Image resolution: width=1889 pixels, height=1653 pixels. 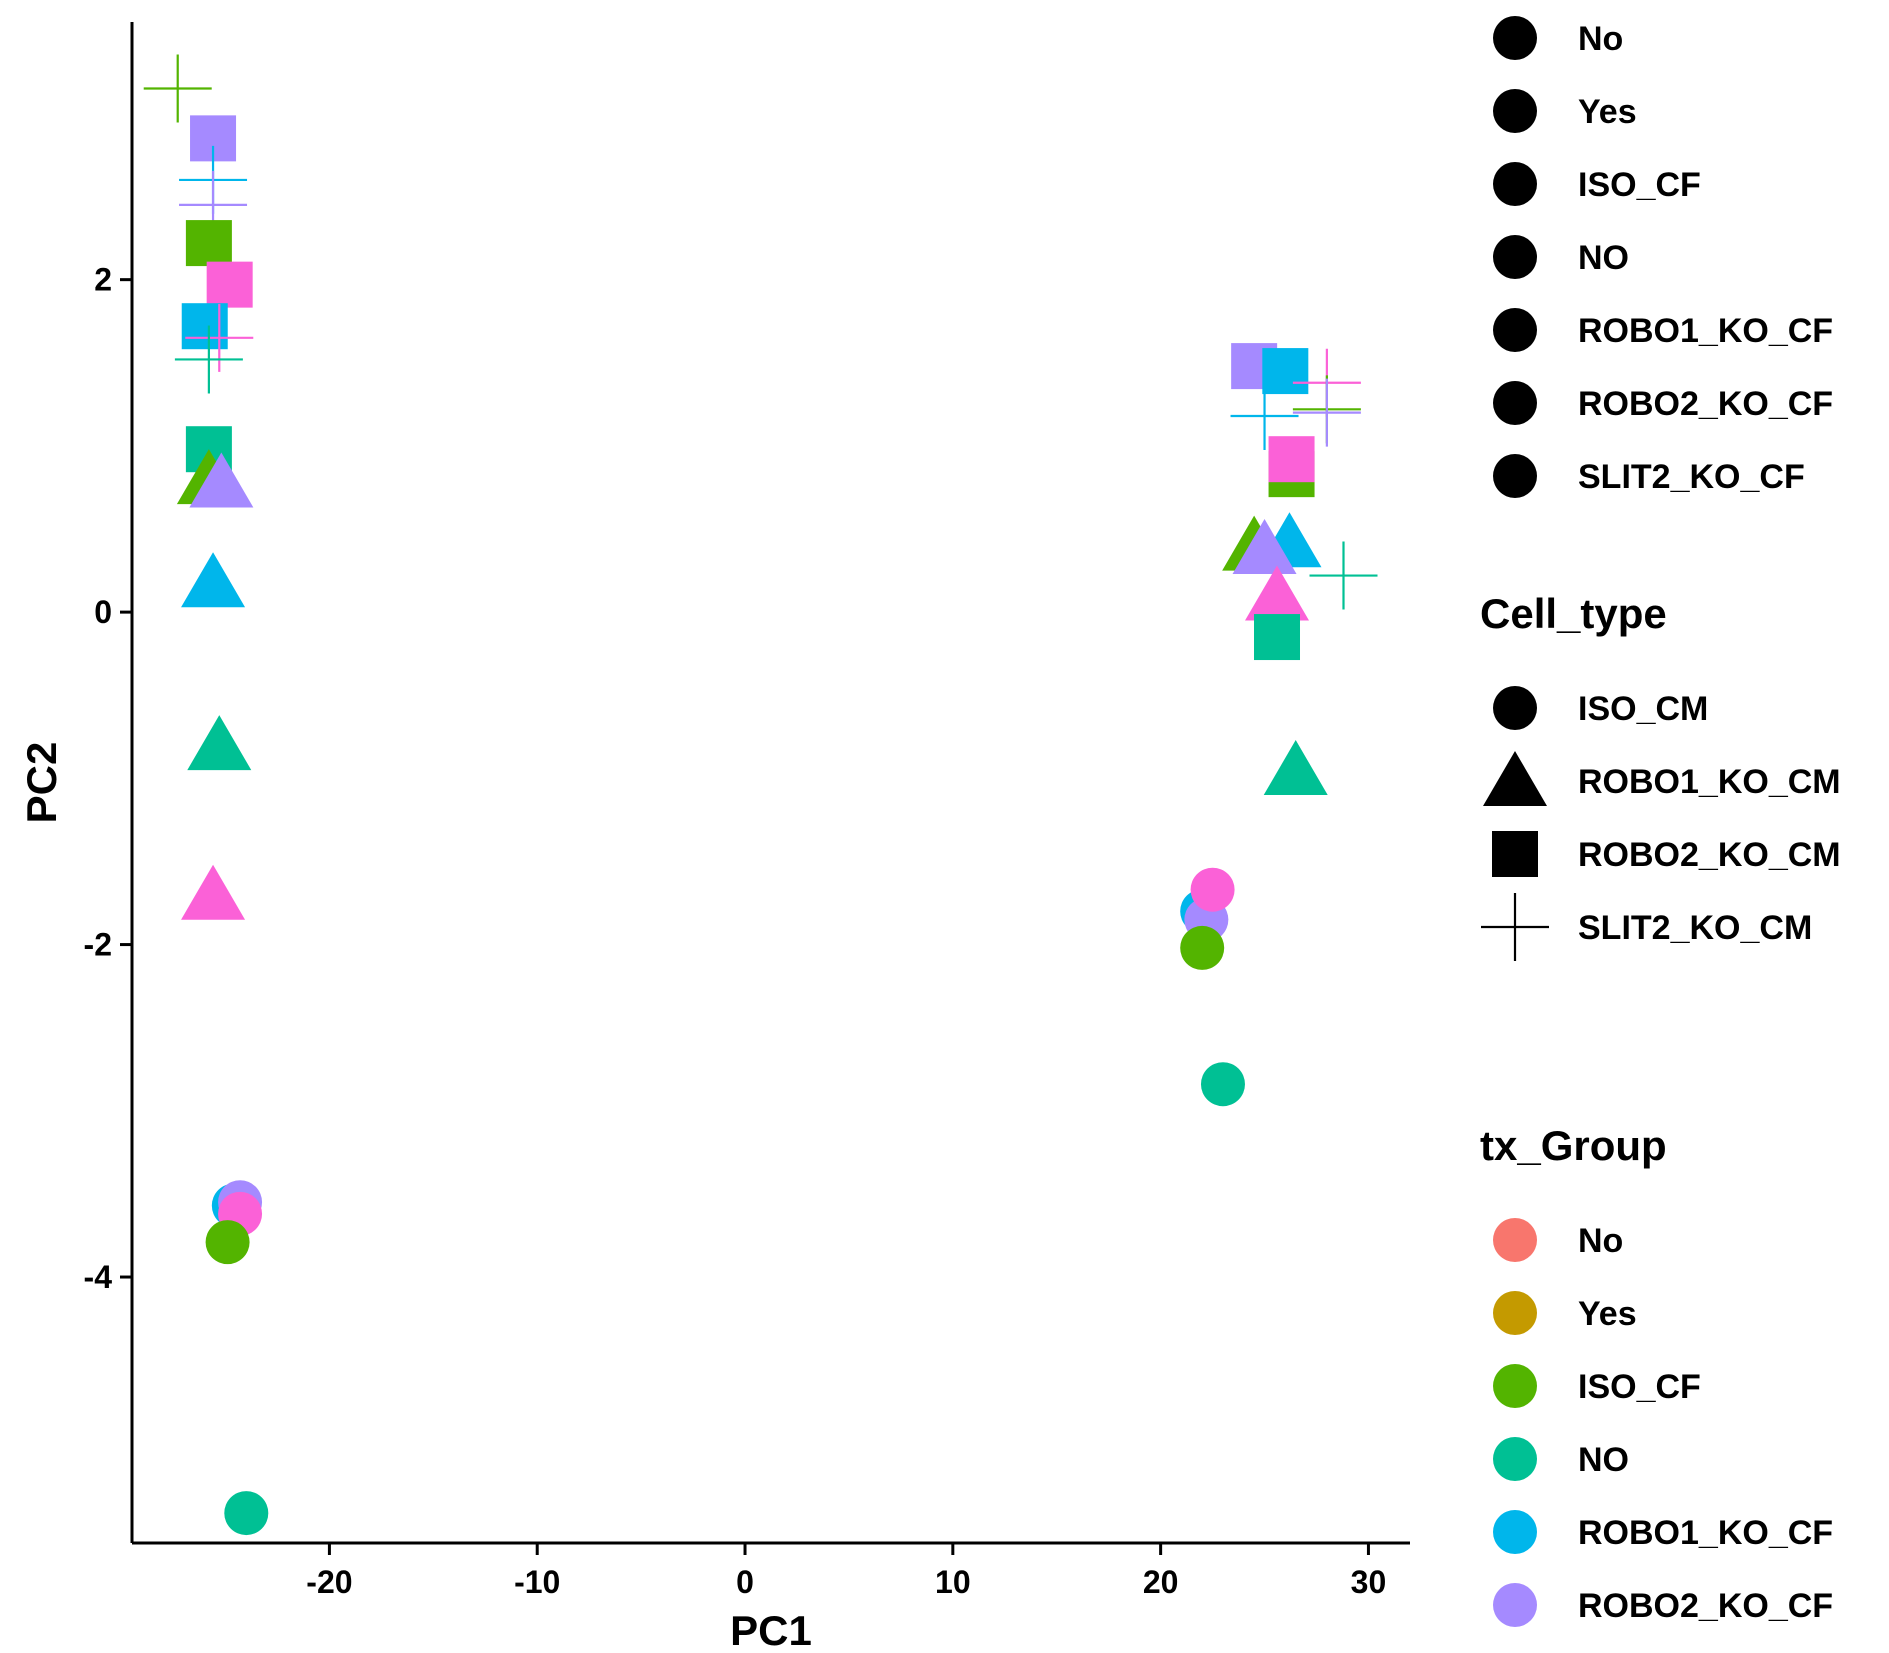 What do you see at coordinates (771, 1630) in the screenshot?
I see `x-axis-title: PC1` at bounding box center [771, 1630].